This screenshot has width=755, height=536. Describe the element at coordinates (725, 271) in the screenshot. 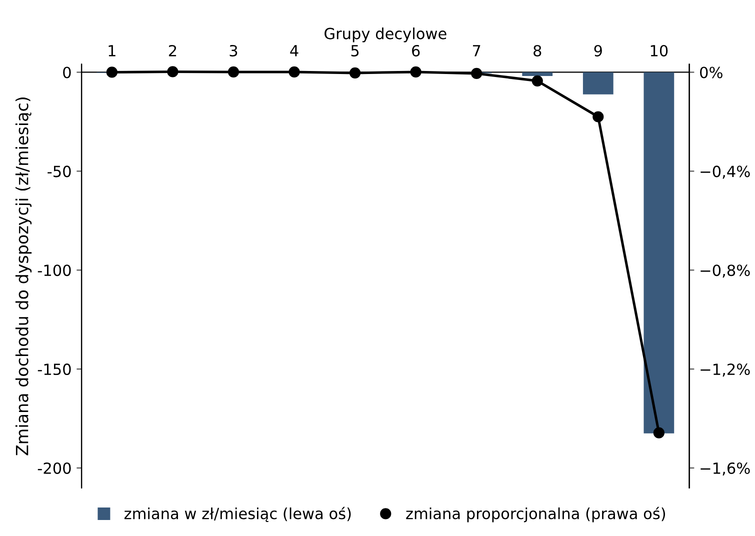

I see `y2-tick-label: −0,8%` at that location.